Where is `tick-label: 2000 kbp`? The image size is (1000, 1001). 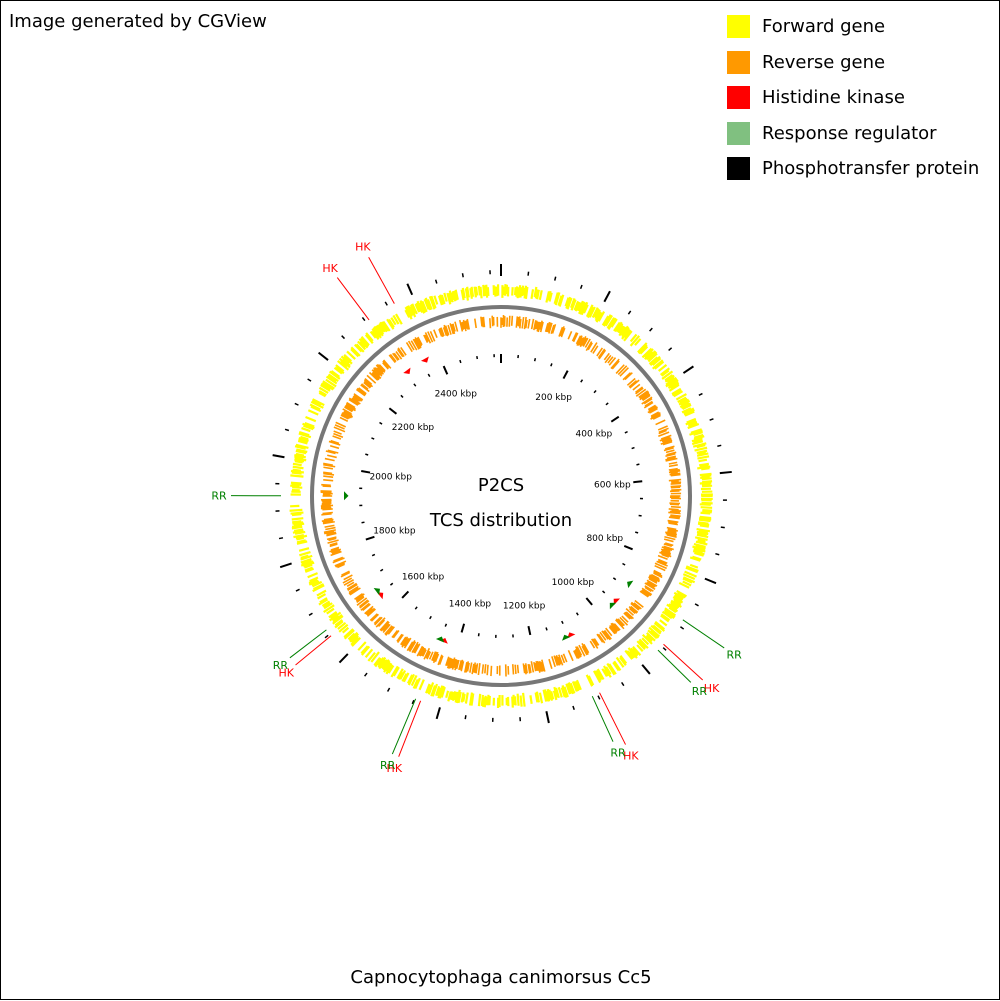
tick-label: 2000 kbp is located at coordinates (391, 477).